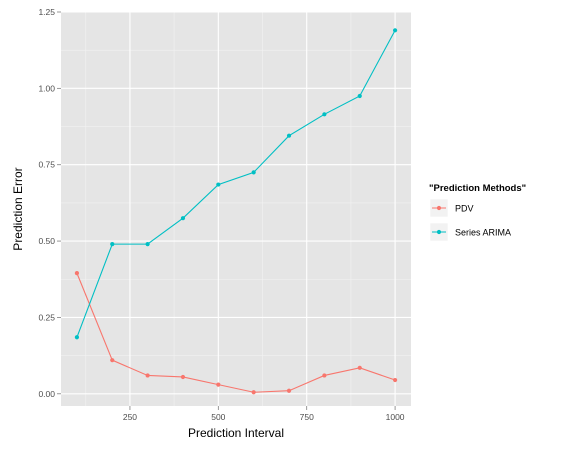  Describe the element at coordinates (483, 233) in the screenshot. I see `legend-label-series-arima: Series ARIMA` at that location.